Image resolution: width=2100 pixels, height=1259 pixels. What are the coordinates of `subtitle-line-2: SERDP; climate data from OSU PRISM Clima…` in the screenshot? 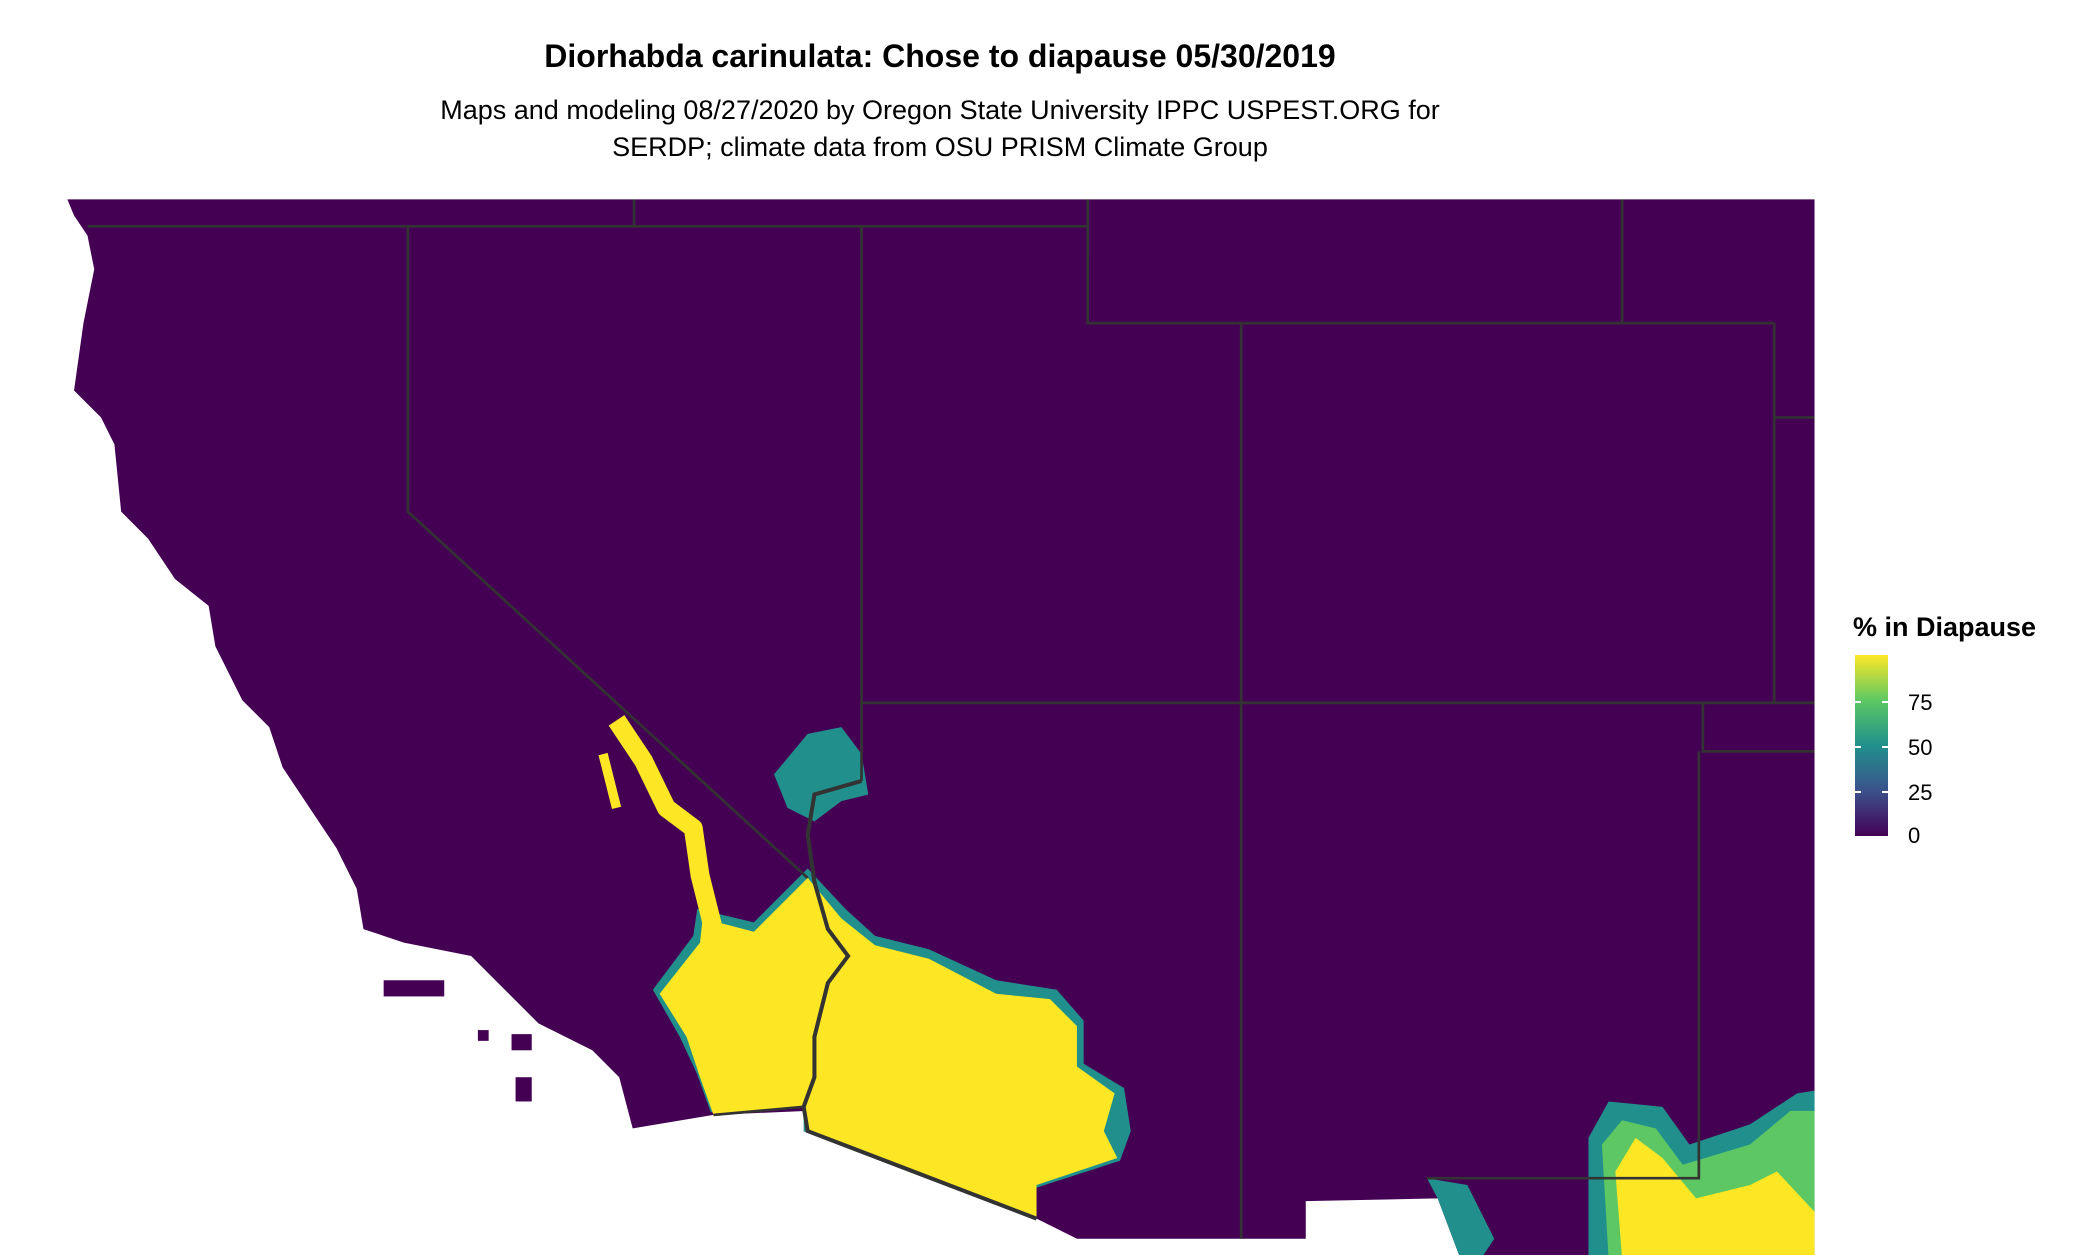 It's located at (940, 147).